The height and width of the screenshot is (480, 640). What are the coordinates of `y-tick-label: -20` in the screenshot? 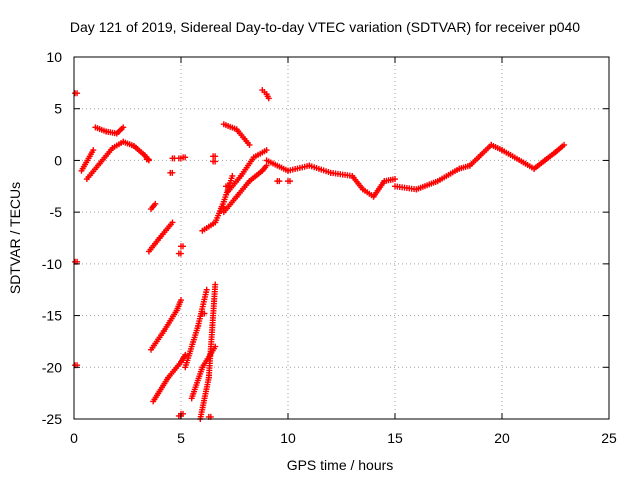 It's located at (52, 367).